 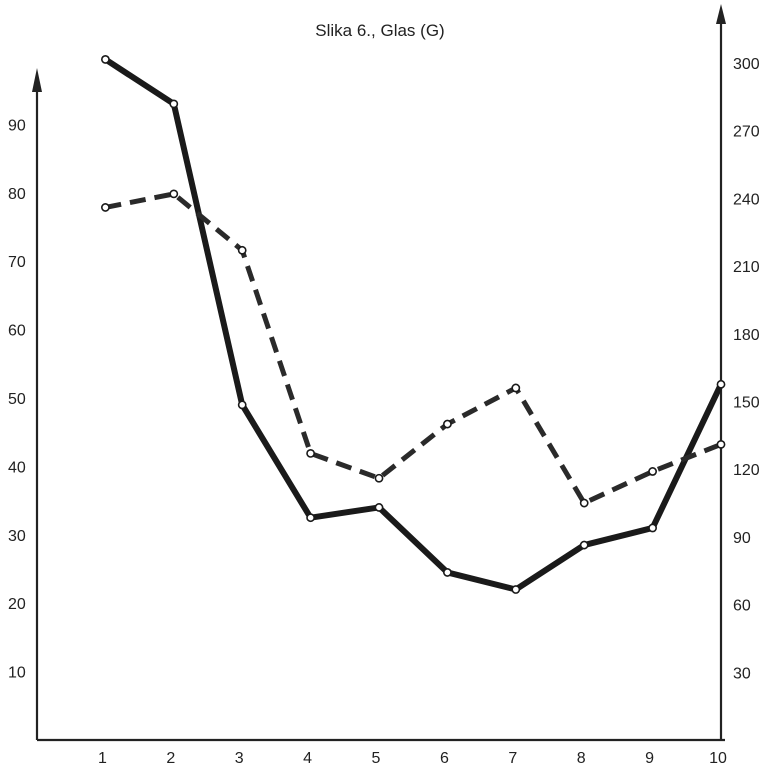 What do you see at coordinates (239, 758) in the screenshot?
I see `x-tick-label: 3` at bounding box center [239, 758].